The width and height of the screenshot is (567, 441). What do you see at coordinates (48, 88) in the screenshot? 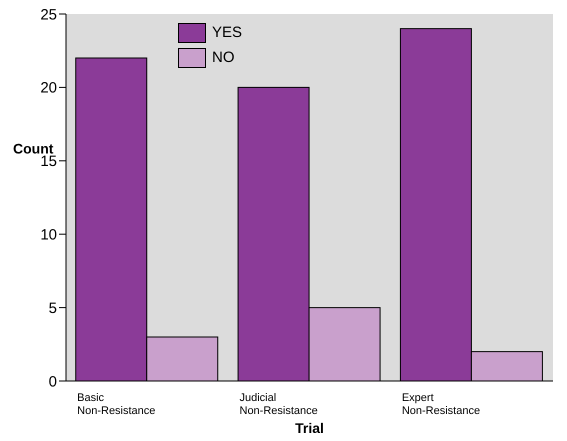
I see `y-tick-label: 20` at bounding box center [48, 88].